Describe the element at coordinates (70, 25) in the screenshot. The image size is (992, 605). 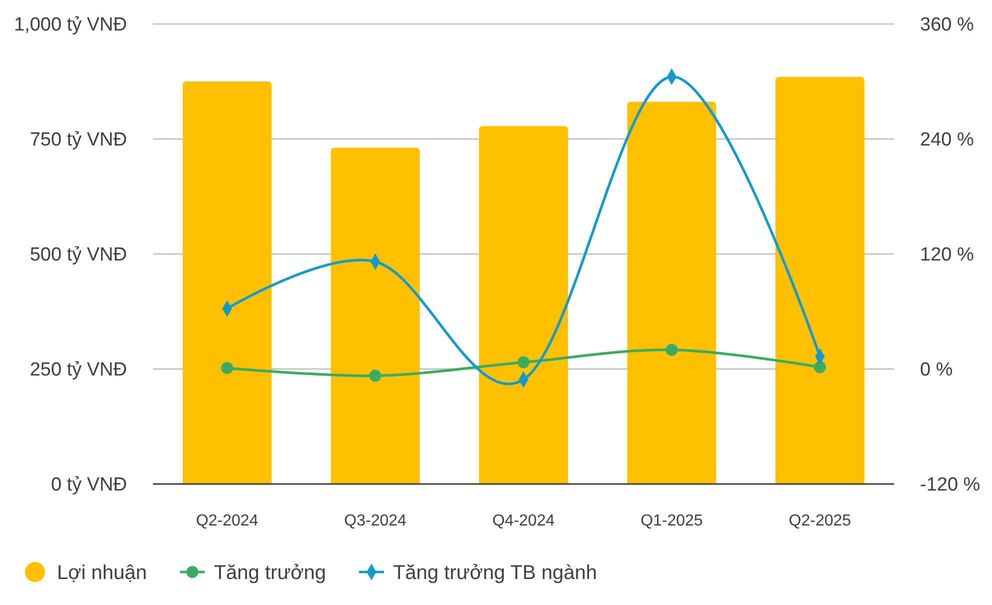
I see `y-tick-label: 1,000 tỷ VNĐ` at that location.